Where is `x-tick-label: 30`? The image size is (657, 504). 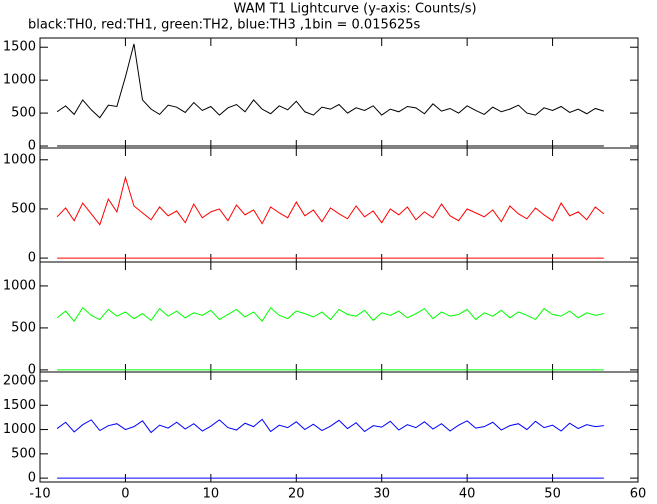 x-tick-label: 30 is located at coordinates (381, 494).